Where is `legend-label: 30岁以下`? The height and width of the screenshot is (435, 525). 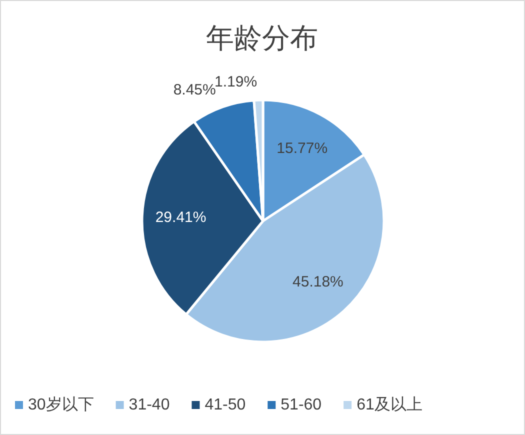 legend-label: 30岁以下 is located at coordinates (61, 405).